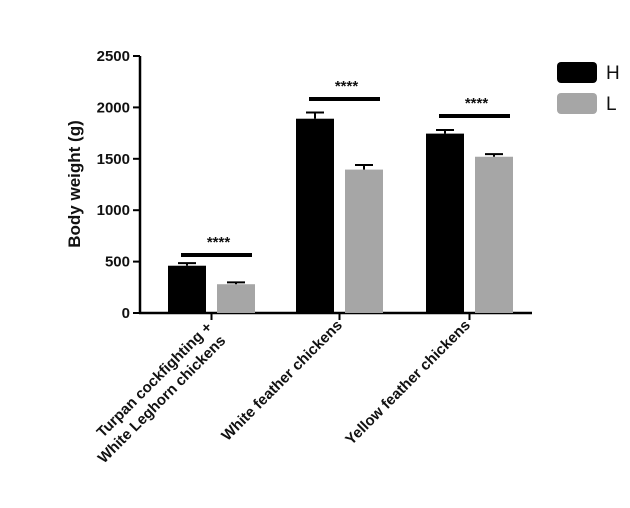 The width and height of the screenshot is (630, 508). I want to click on y-tick-label: 1500, so click(113, 159).